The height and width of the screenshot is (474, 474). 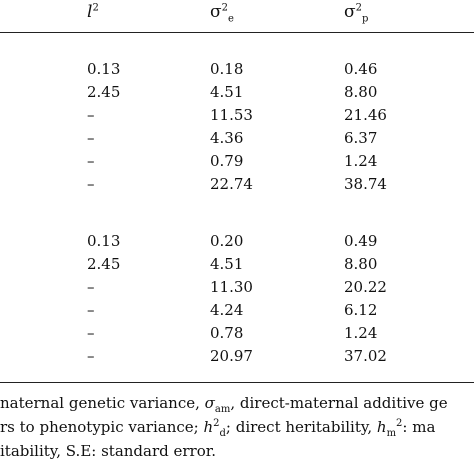 I want to click on footnote-line1-text-a: naternal genetic variance,, so click(x=102, y=403).